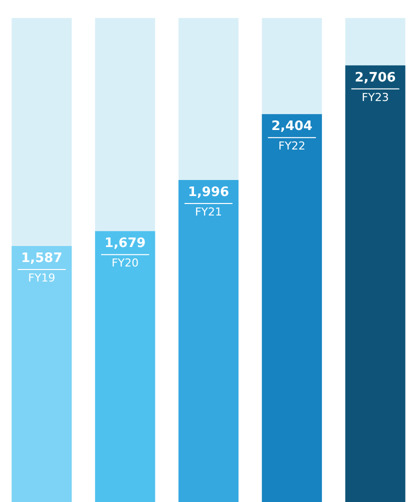 The width and height of the screenshot is (417, 502). What do you see at coordinates (125, 263) in the screenshot?
I see `x-tick-label: FY20` at bounding box center [125, 263].